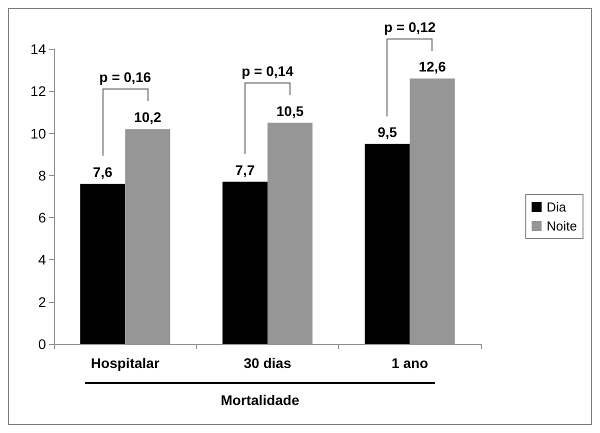 The height and width of the screenshot is (433, 600). I want to click on y-tick-label: 2, so click(42, 302).